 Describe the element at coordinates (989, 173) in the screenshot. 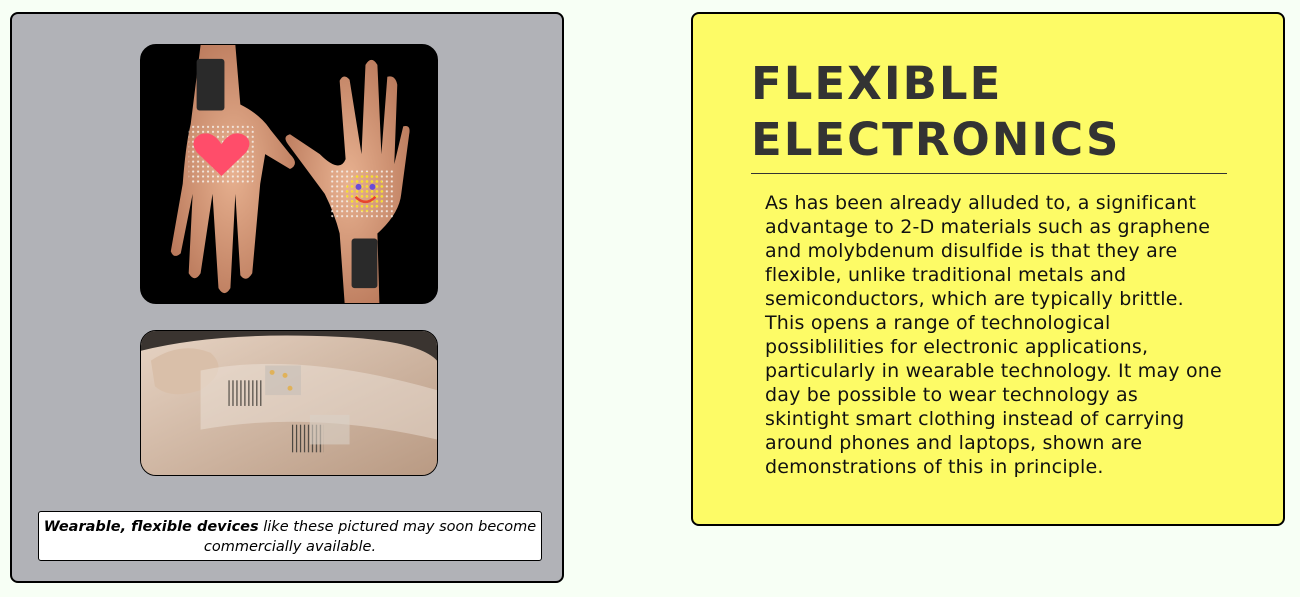

I see `title-divider` at that location.